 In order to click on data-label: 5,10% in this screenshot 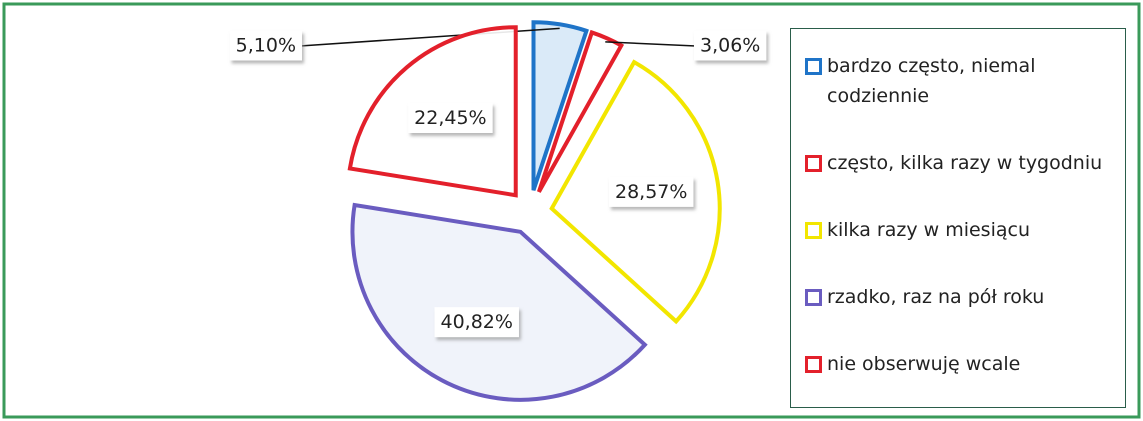, I will do `click(266, 46)`.